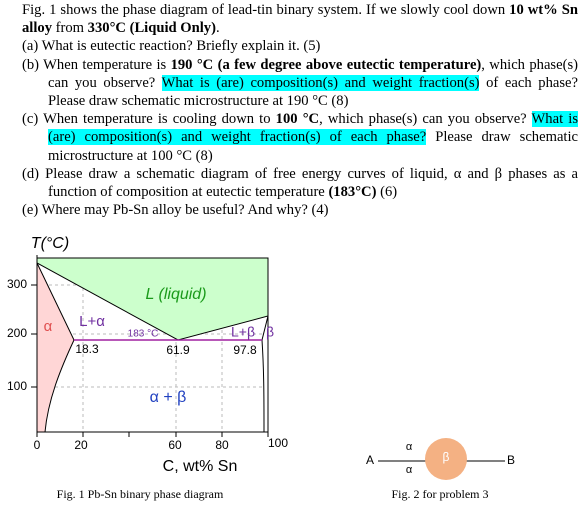 Image resolution: width=582 pixels, height=510 pixels. Describe the element at coordinates (107, 64) in the screenshot. I see `text: When temperature is` at that location.